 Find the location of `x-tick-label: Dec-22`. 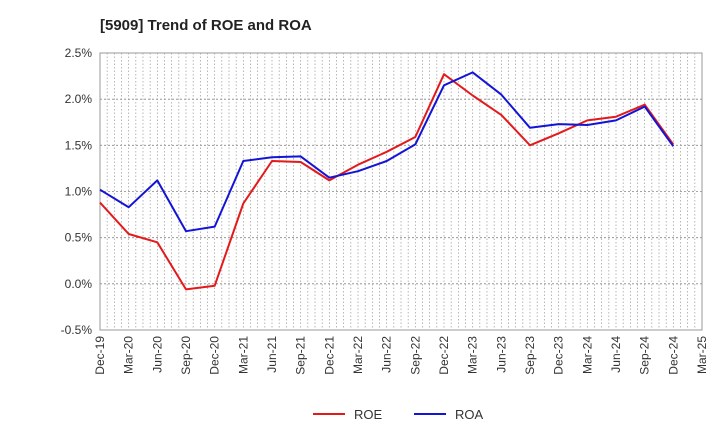

x-tick-label: Dec-22 is located at coordinates (444, 355).